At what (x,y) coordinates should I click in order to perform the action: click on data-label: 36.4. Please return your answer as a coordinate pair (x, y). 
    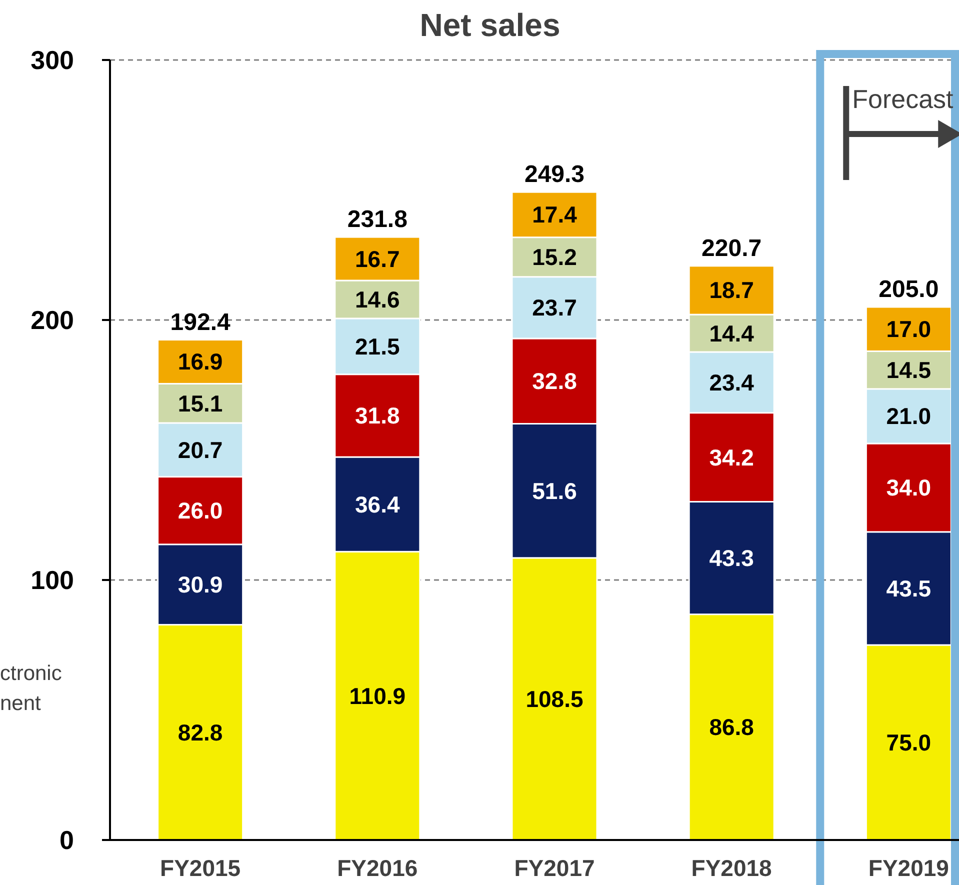
    Looking at the image, I should click on (377, 504).